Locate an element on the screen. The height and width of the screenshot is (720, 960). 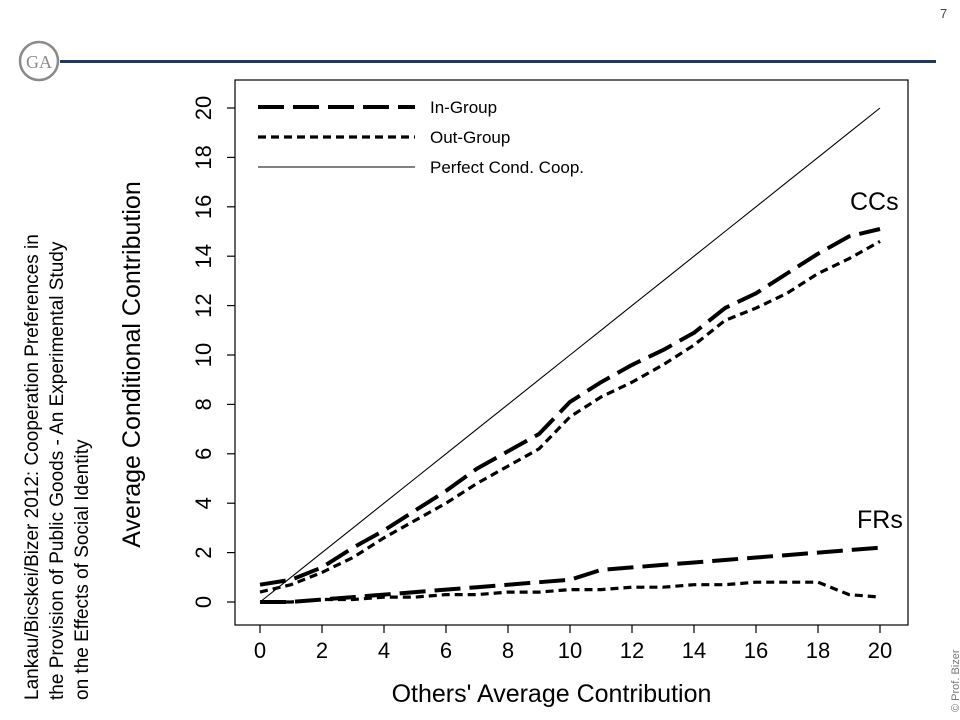
header-rule is located at coordinates (498, 61).